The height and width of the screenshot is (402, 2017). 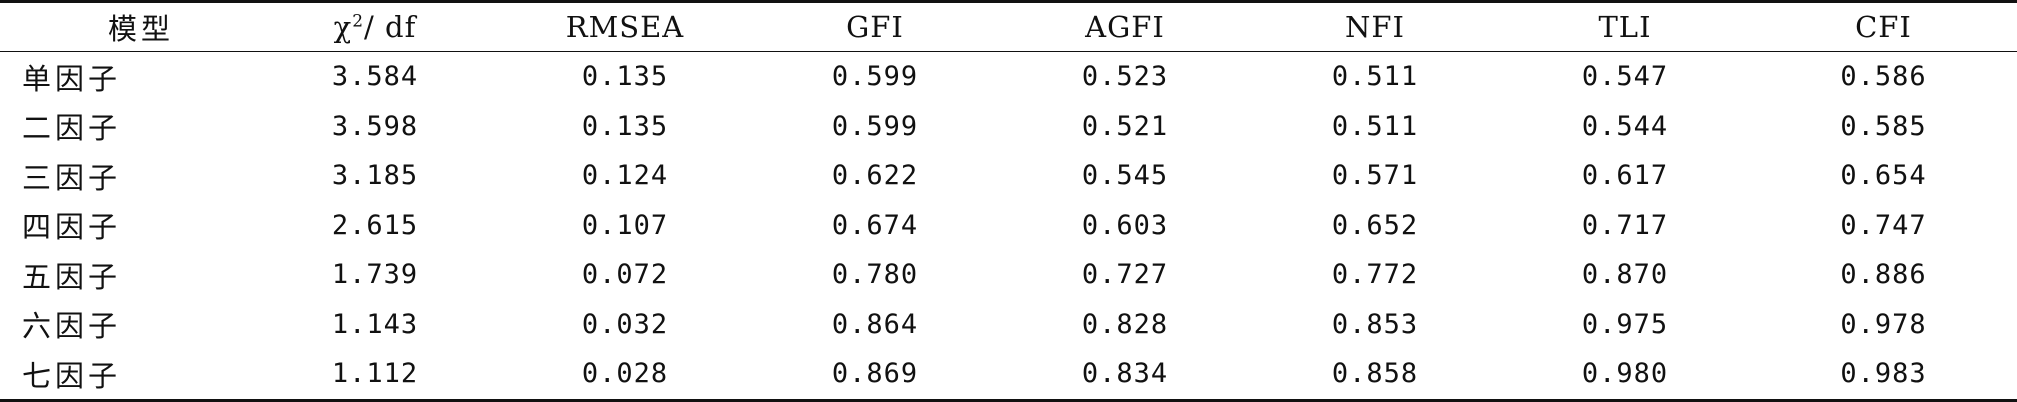 I want to click on cell-agfi: 0.727, so click(x=1125, y=275).